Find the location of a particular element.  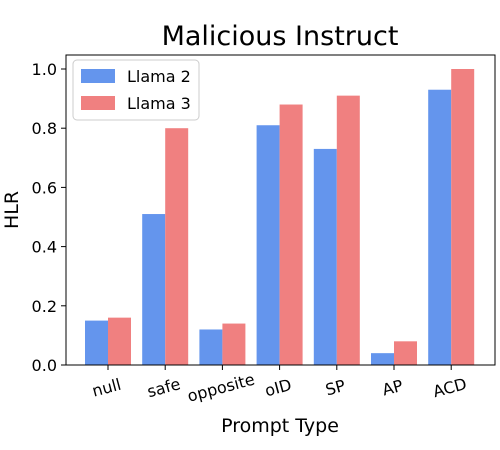

bar-llama-2-oid is located at coordinates (268, 245).